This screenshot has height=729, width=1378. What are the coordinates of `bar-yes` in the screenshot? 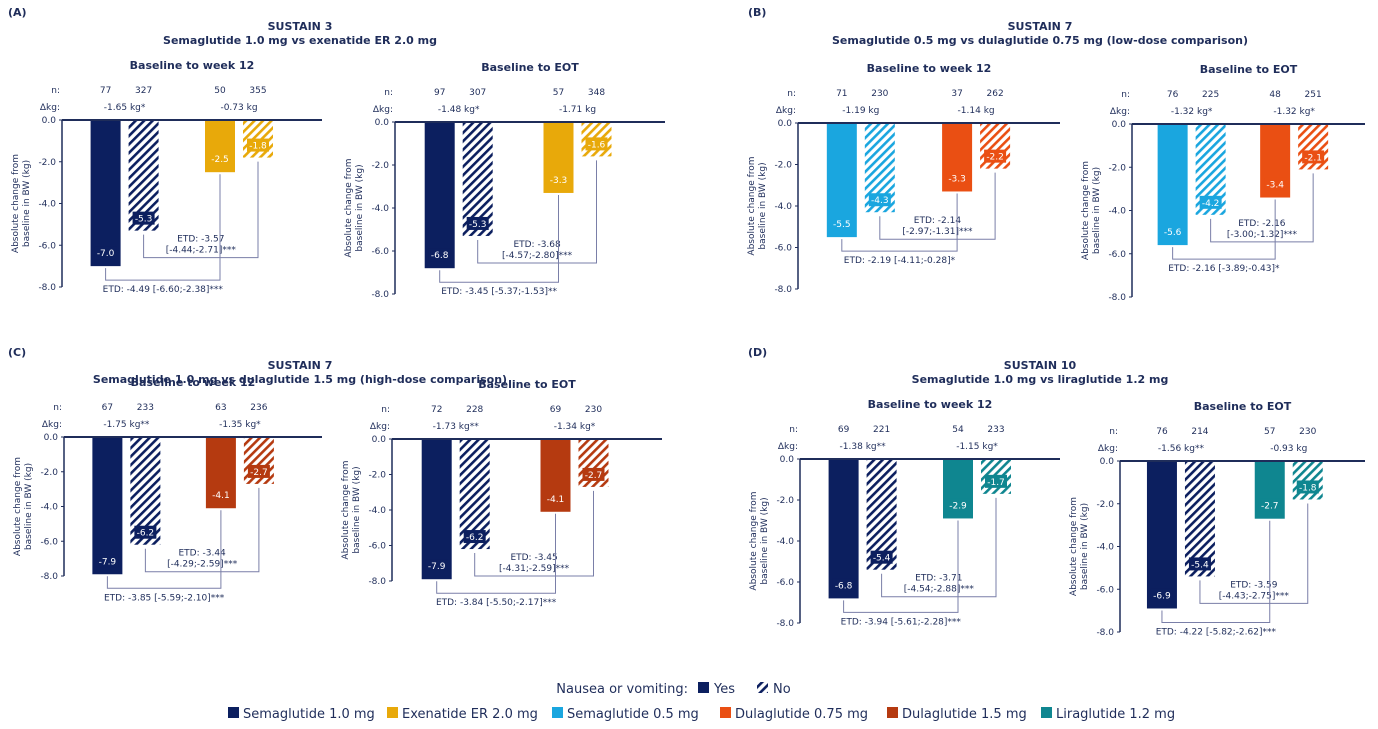 It's located at (107, 506).